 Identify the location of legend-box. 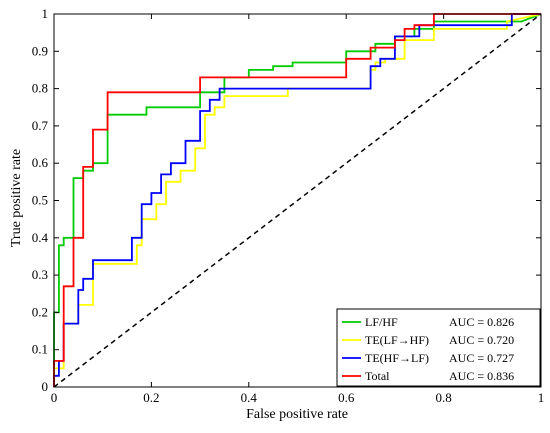
(438, 347).